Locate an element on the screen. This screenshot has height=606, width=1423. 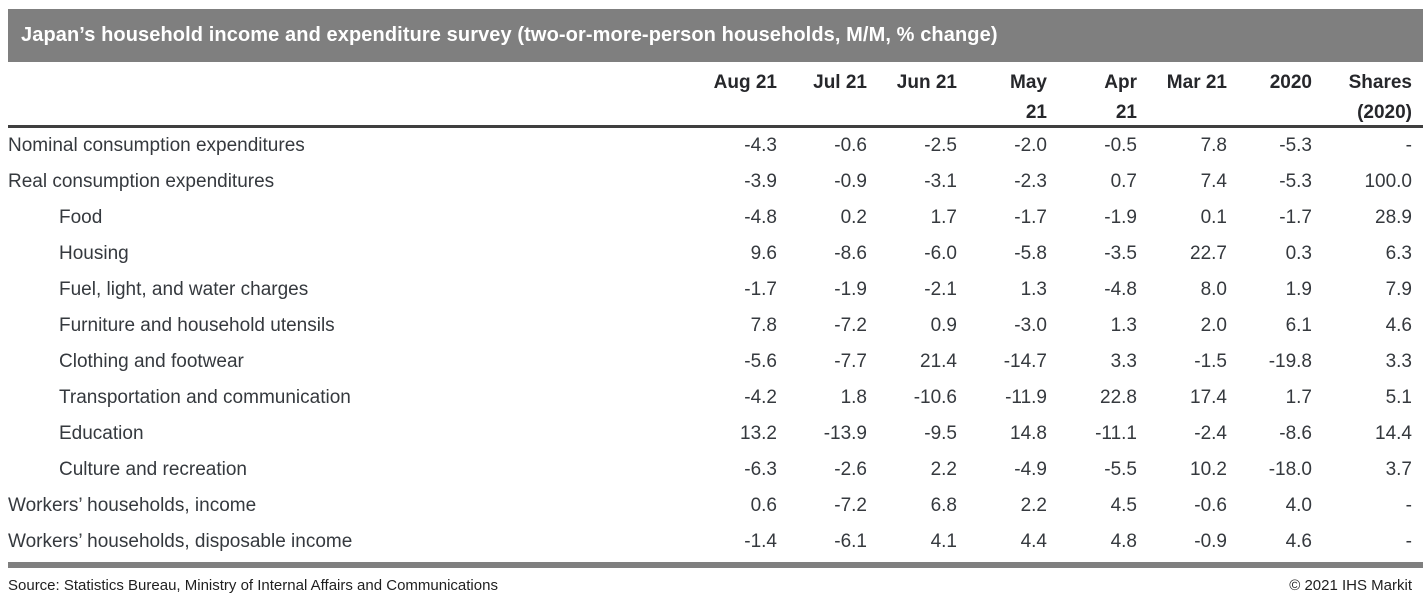
cell-value: -18.0 is located at coordinates (1290, 469).